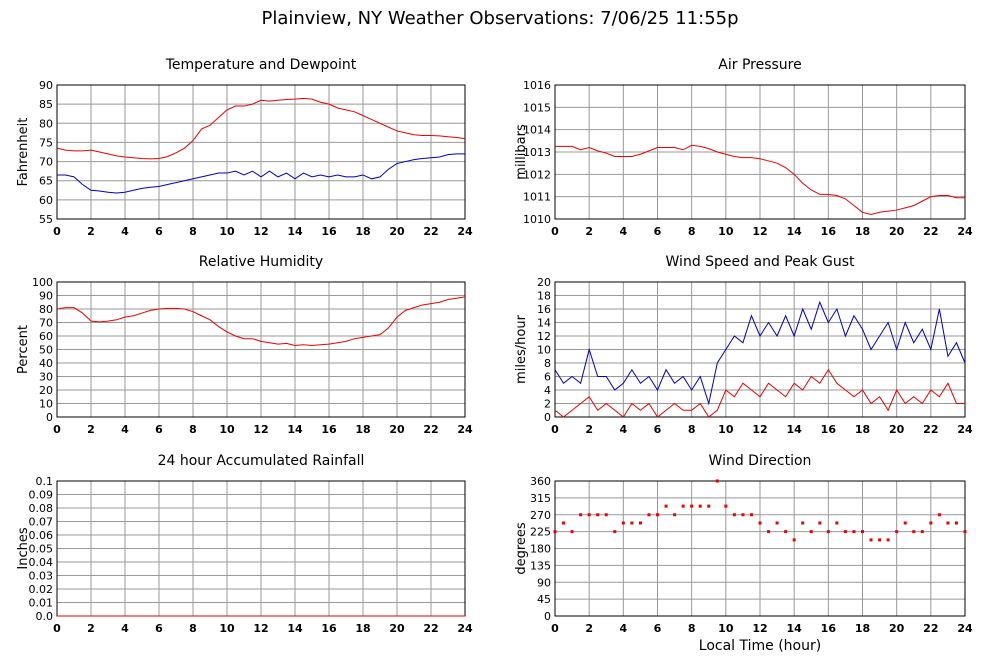 The image size is (1000, 664). I want to click on y-axis-label: millibars, so click(521, 152).